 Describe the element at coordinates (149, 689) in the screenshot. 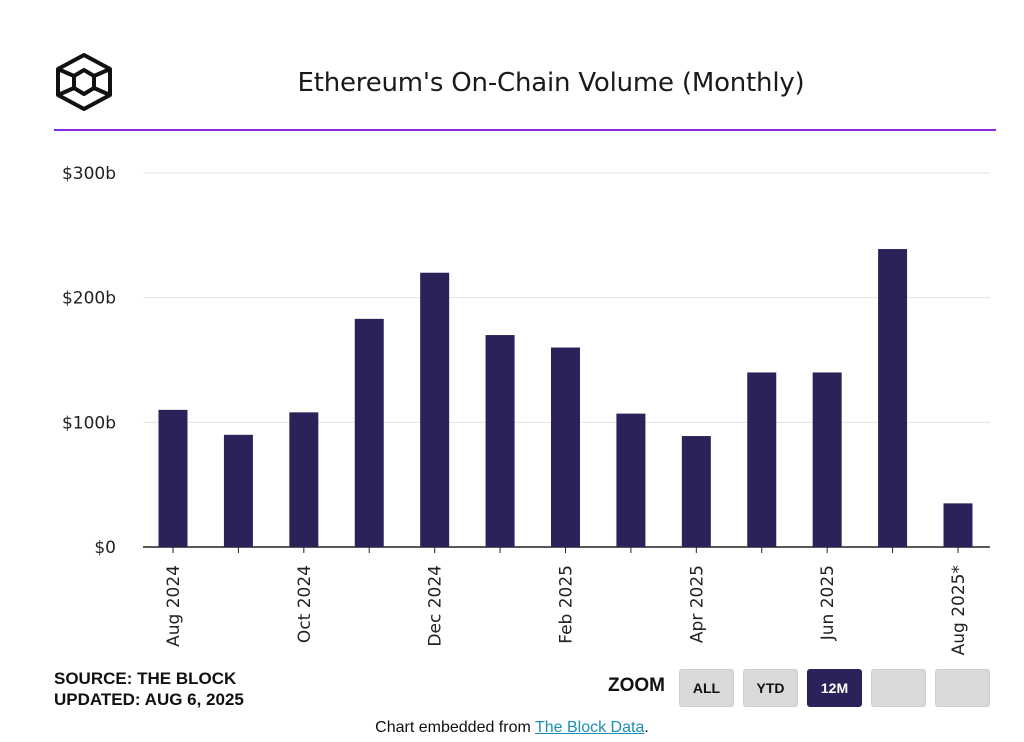

I see `source-block: SOURCE: THE BLOCK UPDATED: AUG 6, 2025` at that location.